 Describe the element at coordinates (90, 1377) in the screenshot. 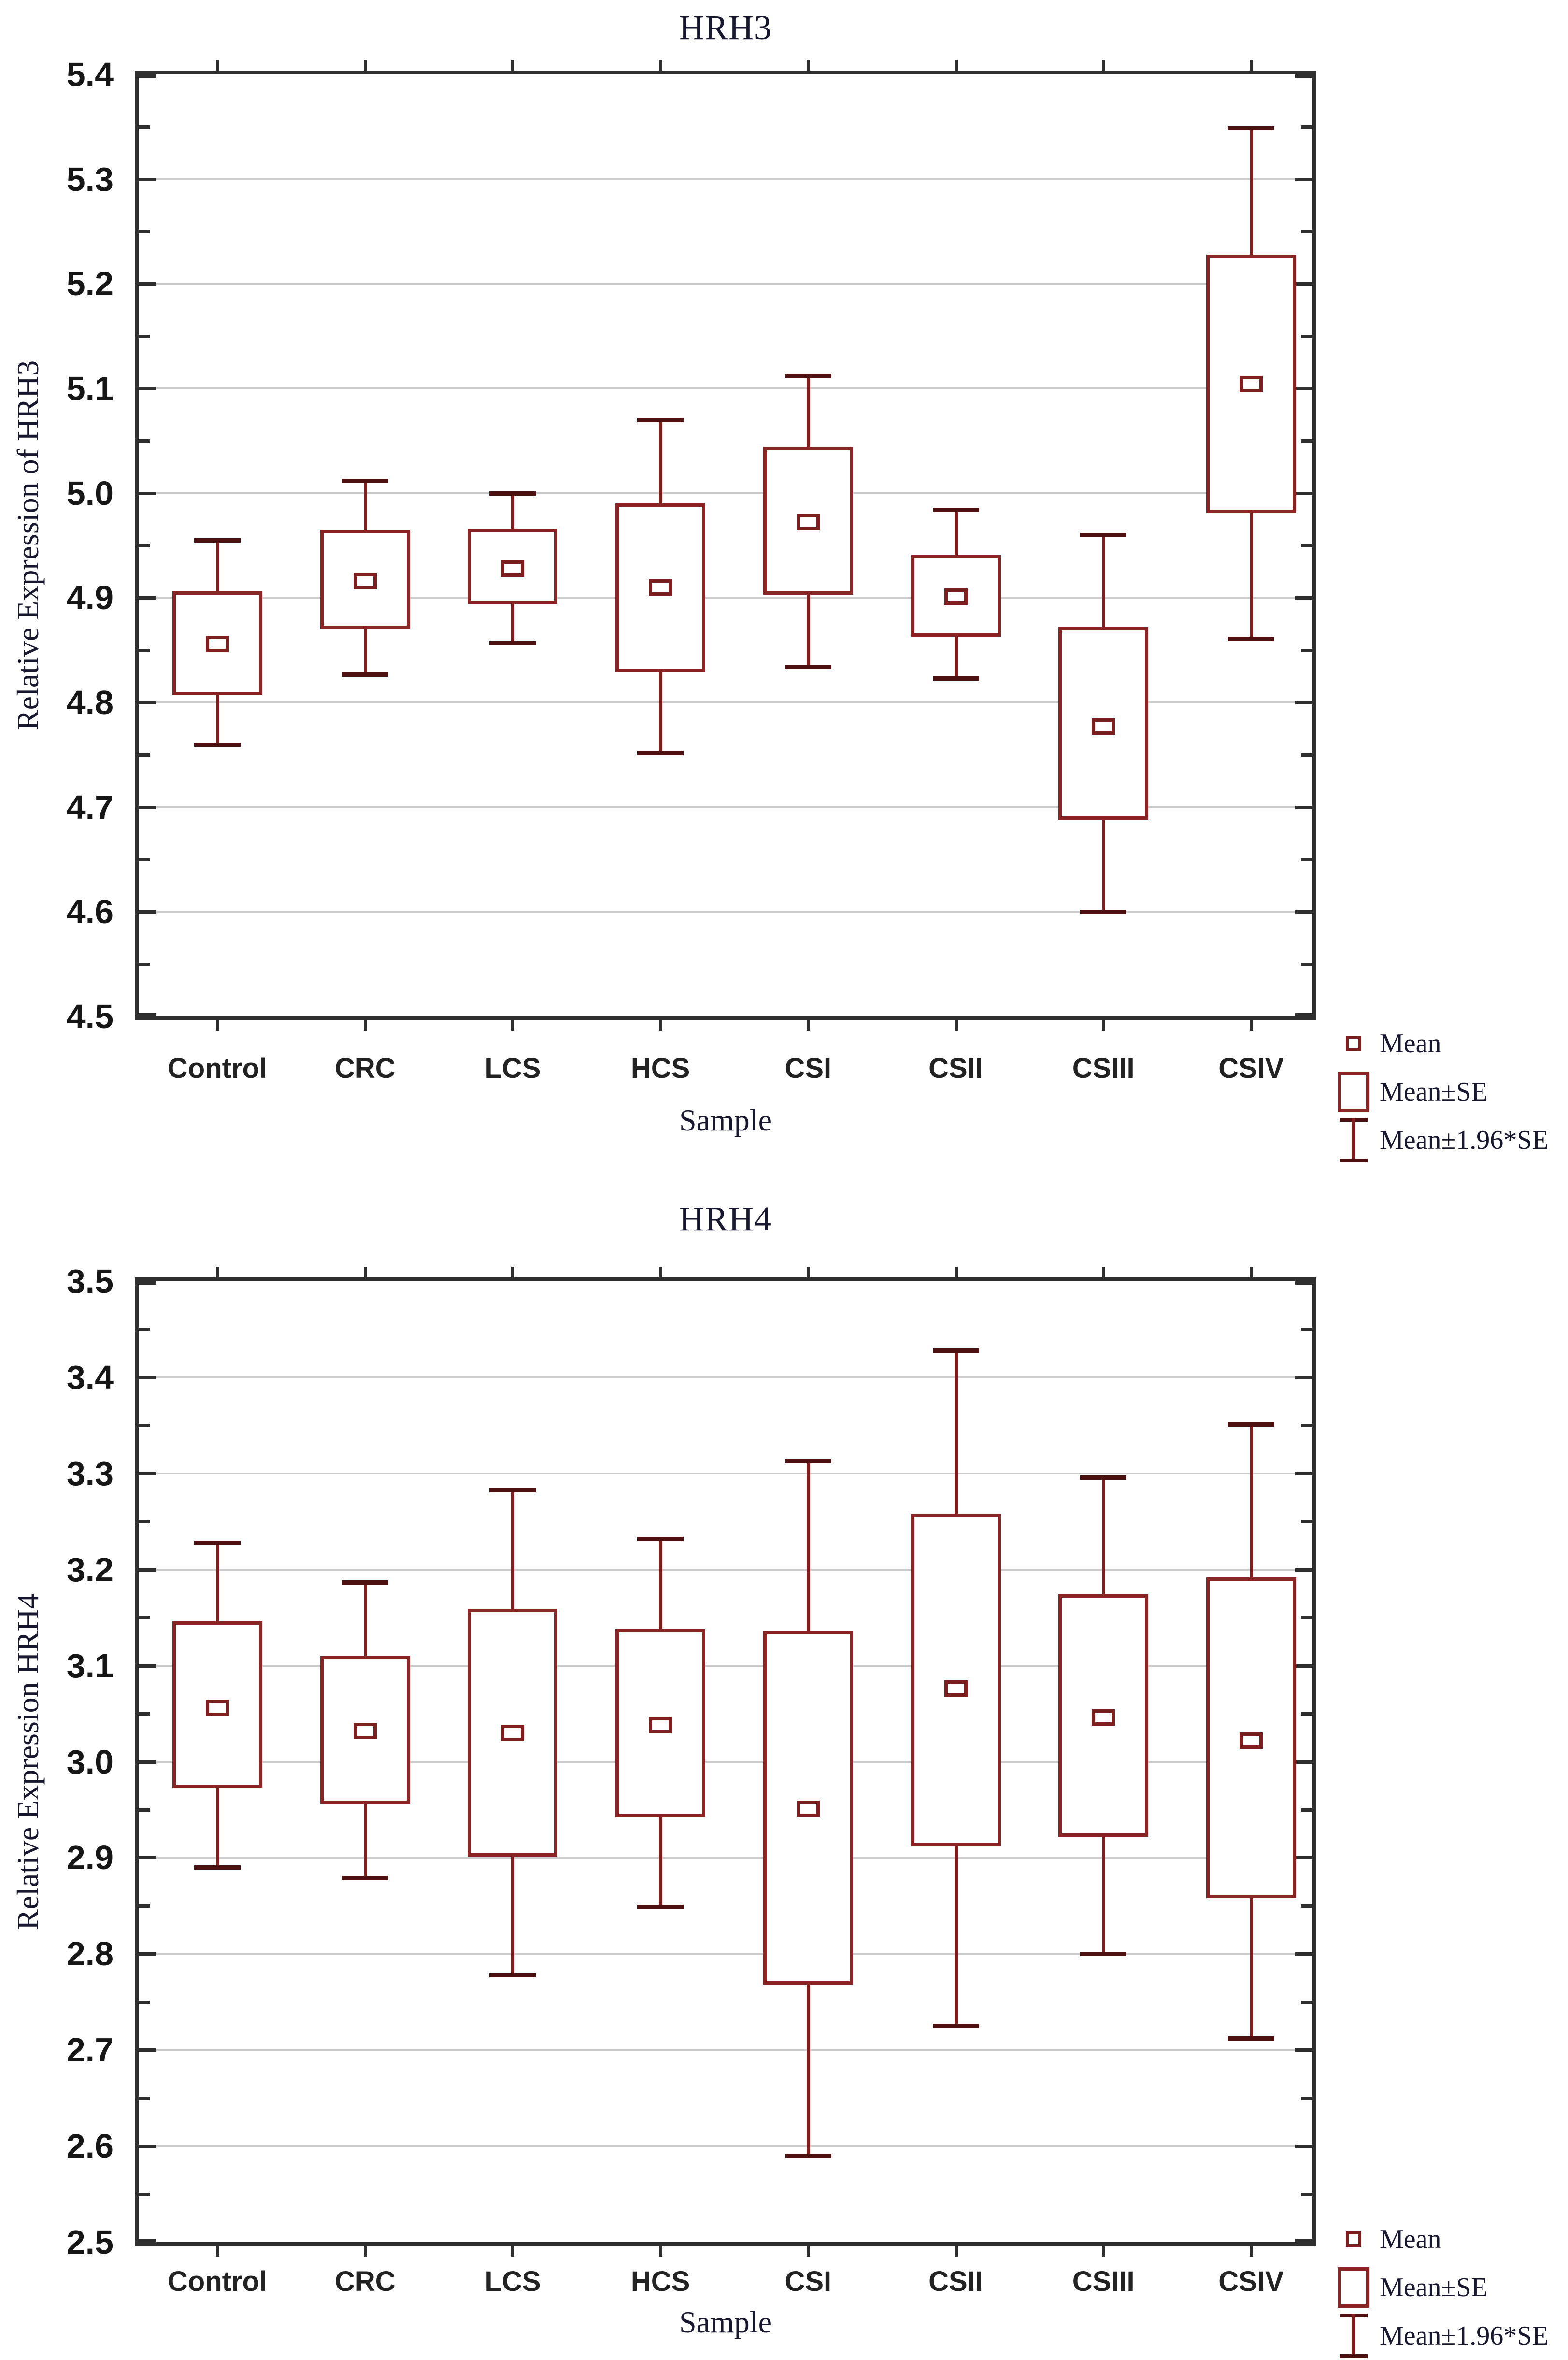

I see `y-tick-label: 3.4` at that location.